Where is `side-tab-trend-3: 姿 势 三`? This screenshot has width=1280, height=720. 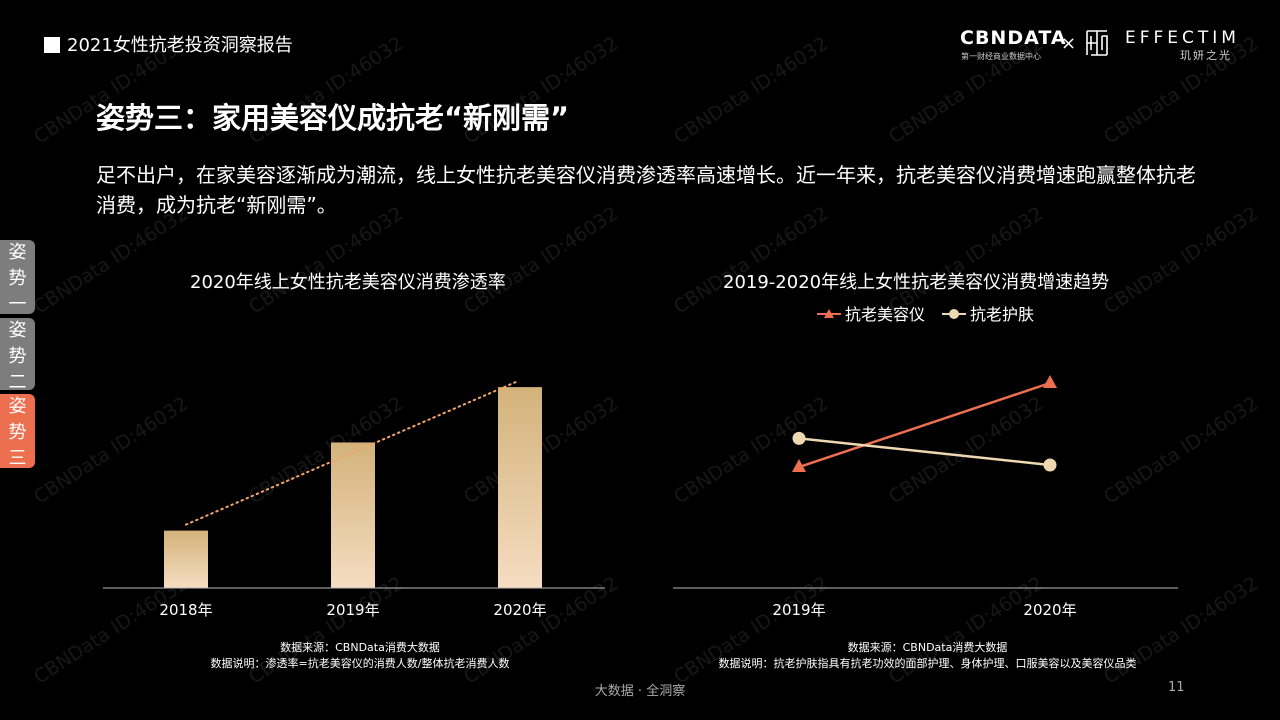 side-tab-trend-3: 姿 势 三 is located at coordinates (17, 431).